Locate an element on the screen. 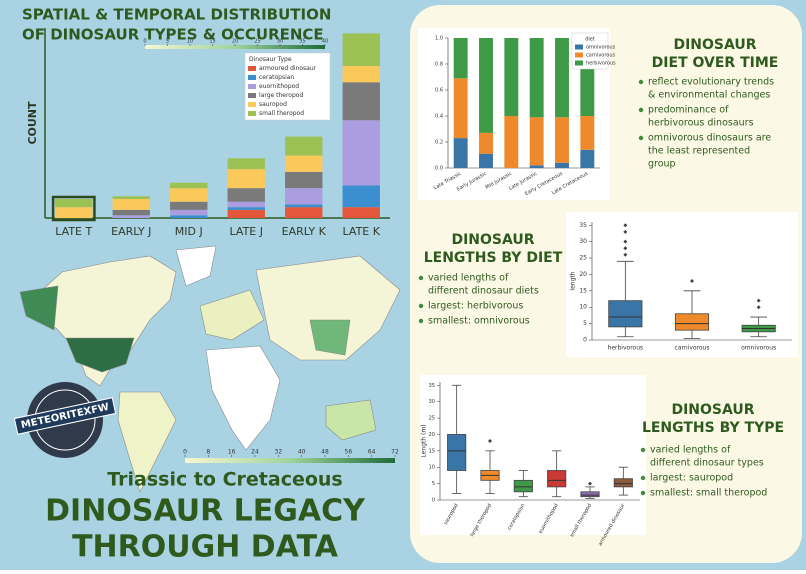 The height and width of the screenshot is (574, 806). colorbar-tick-label: 15 is located at coordinates (212, 42).